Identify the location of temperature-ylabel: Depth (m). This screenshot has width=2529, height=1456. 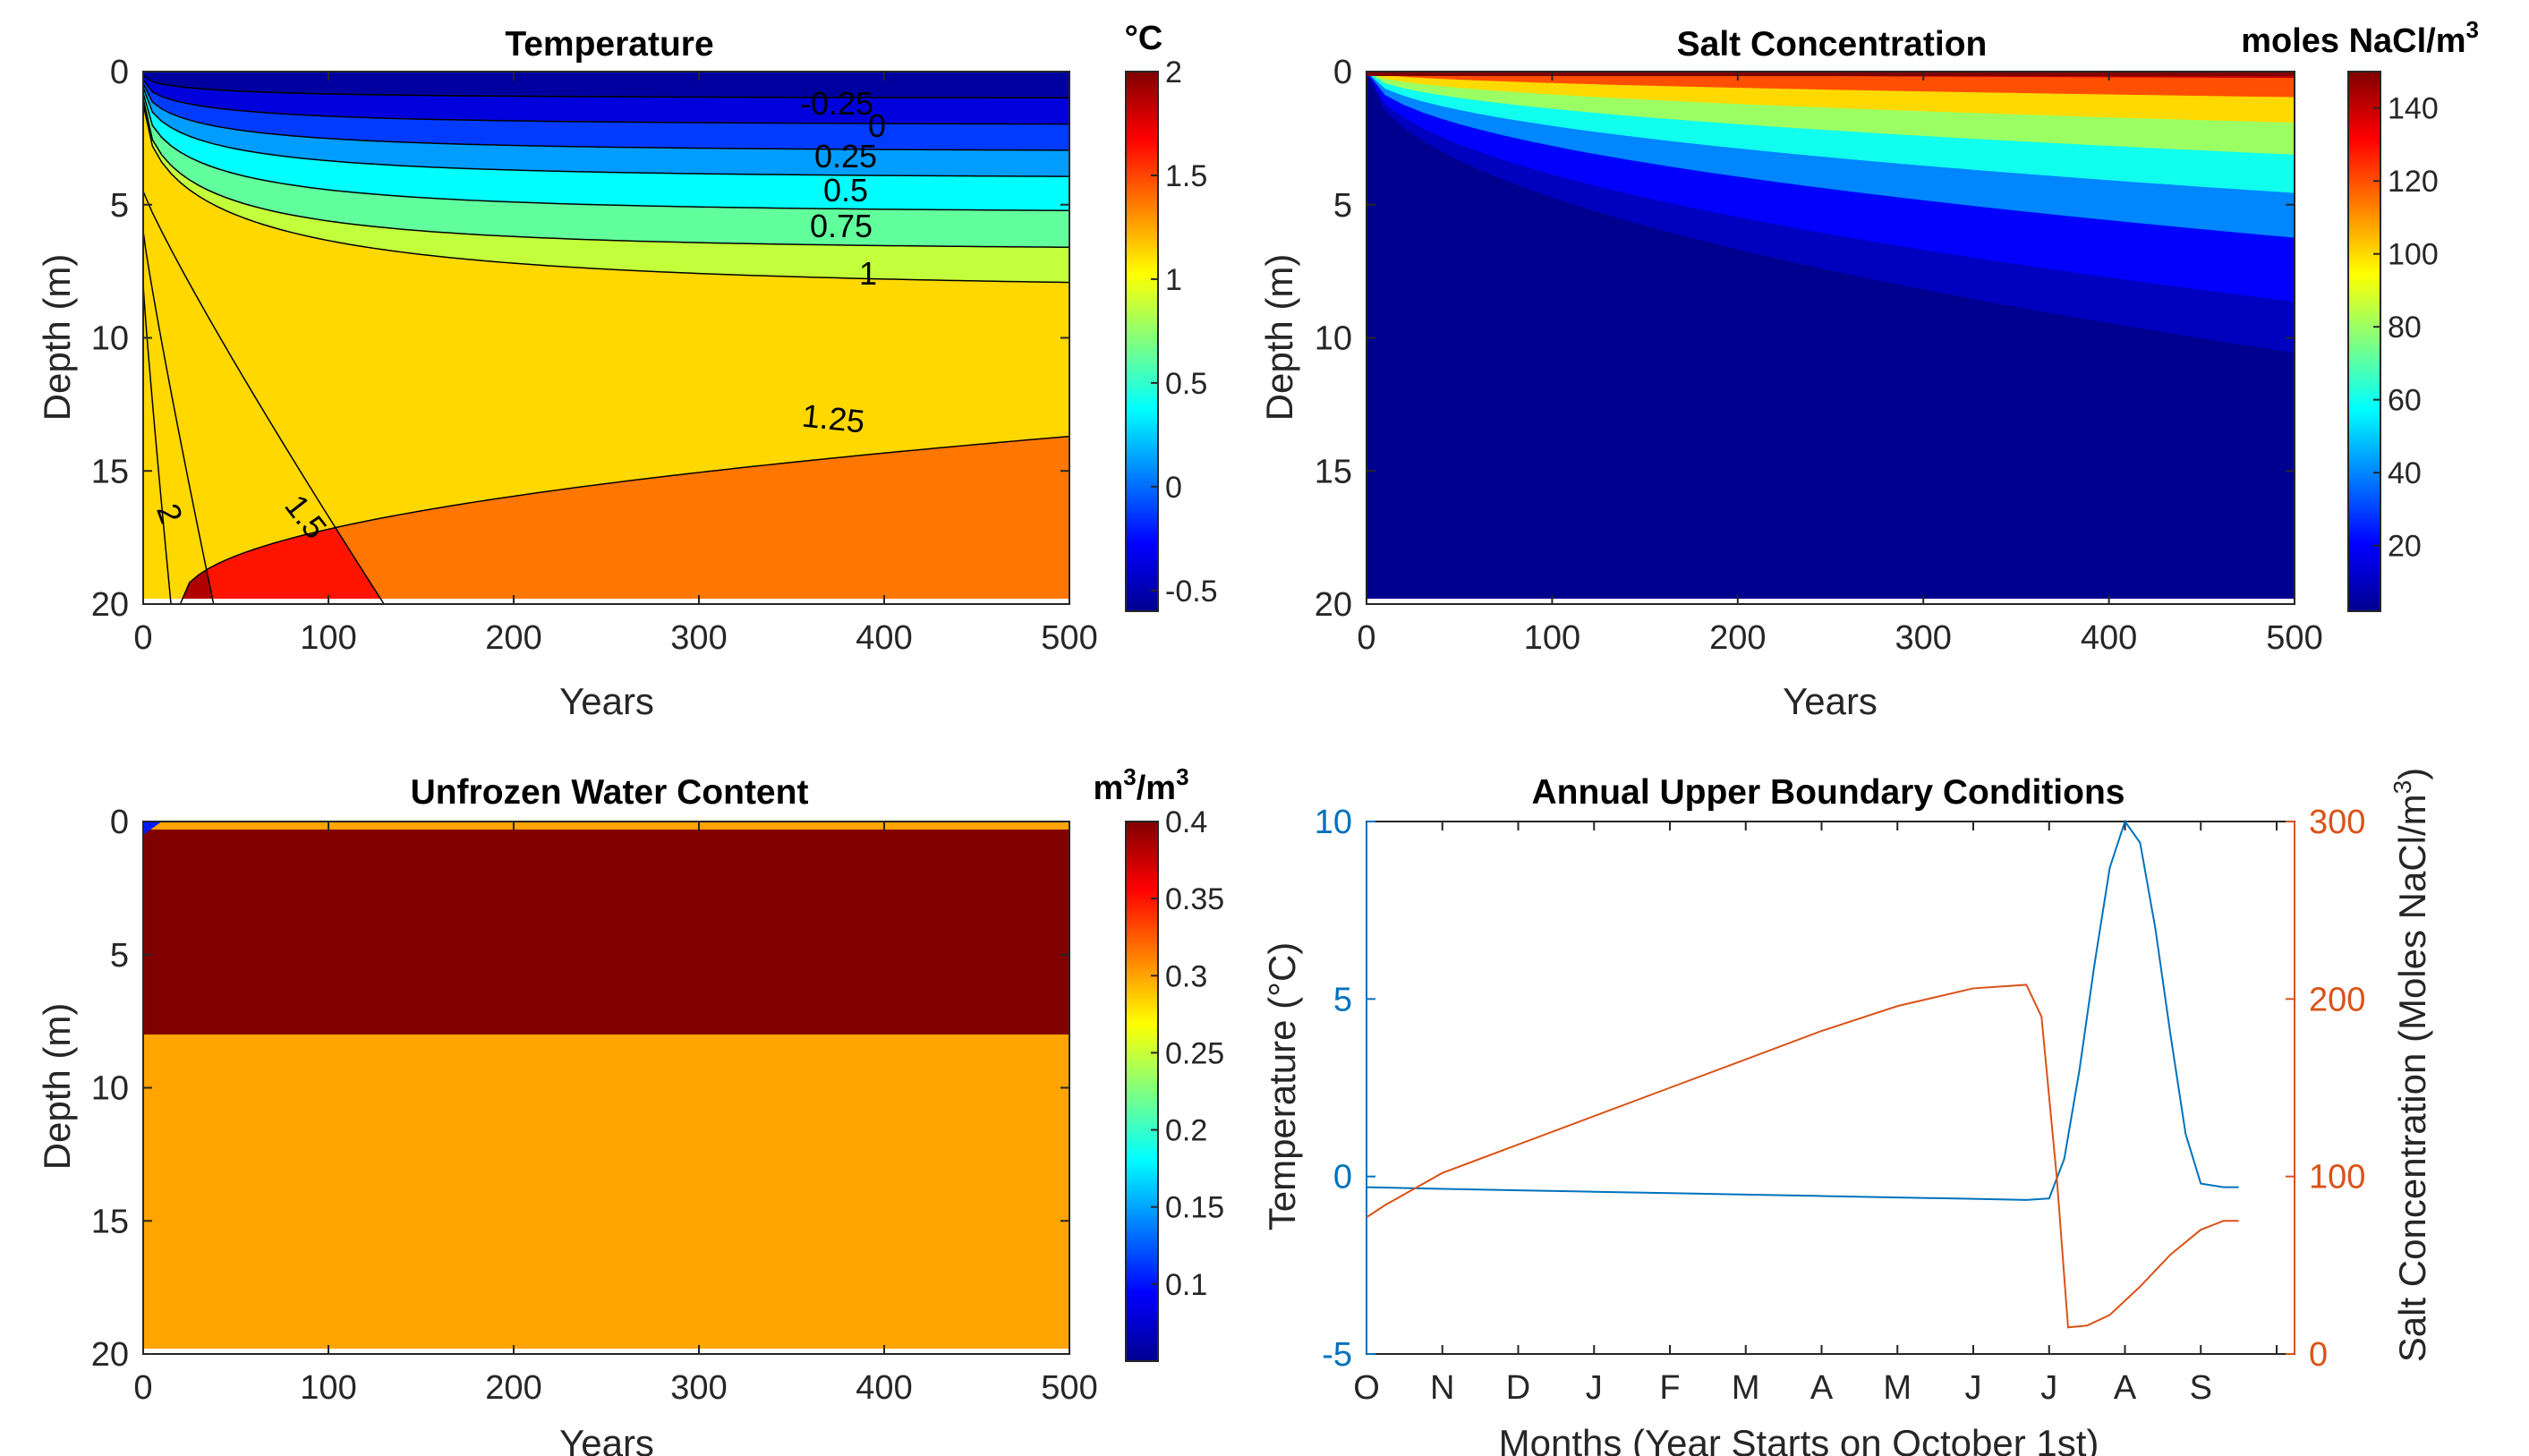
(57, 337).